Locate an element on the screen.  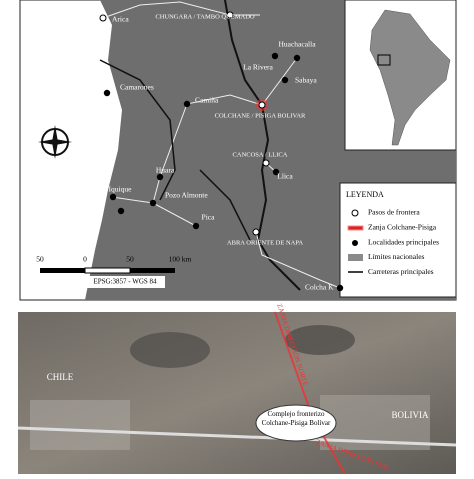
satellite-label: BOLIVIA is located at coordinates (410, 415).